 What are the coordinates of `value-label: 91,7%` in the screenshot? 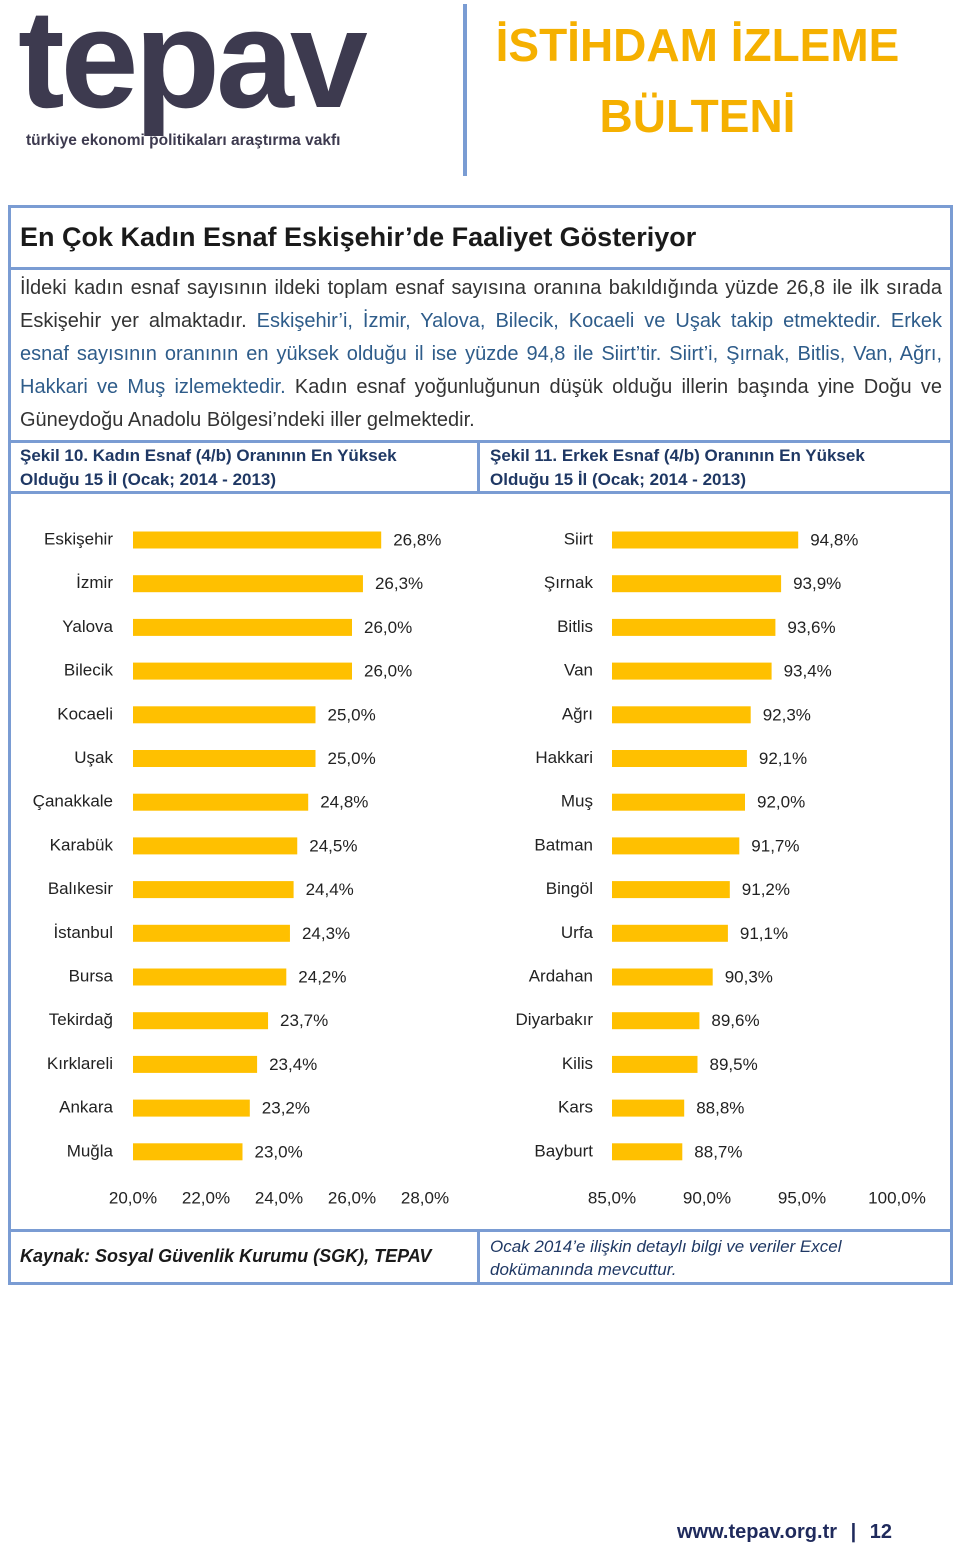 It's located at (775, 845).